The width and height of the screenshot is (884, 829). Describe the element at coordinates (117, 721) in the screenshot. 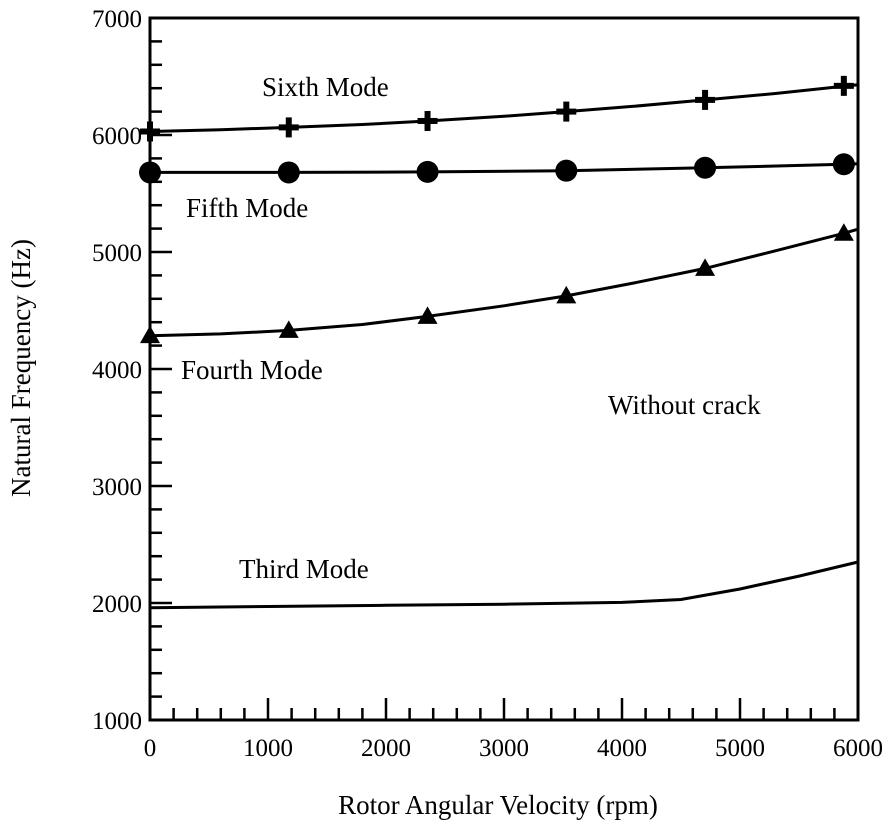

I see `y-tick-label: 1000` at that location.